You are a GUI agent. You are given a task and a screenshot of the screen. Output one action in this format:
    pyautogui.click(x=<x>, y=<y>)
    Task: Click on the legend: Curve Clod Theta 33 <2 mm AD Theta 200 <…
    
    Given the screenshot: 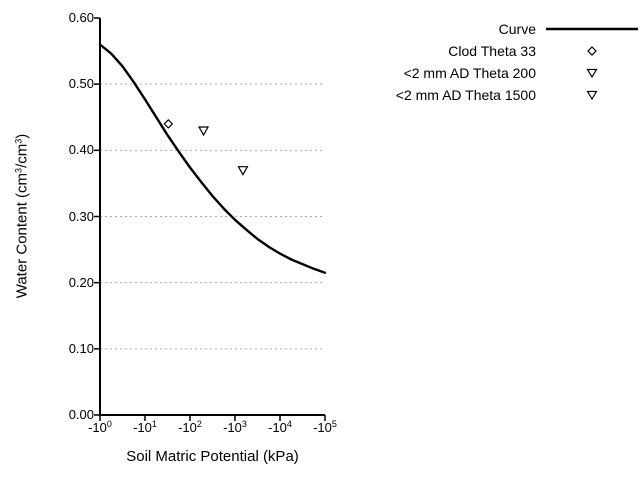 What is the action you would take?
    pyautogui.click(x=517, y=62)
    